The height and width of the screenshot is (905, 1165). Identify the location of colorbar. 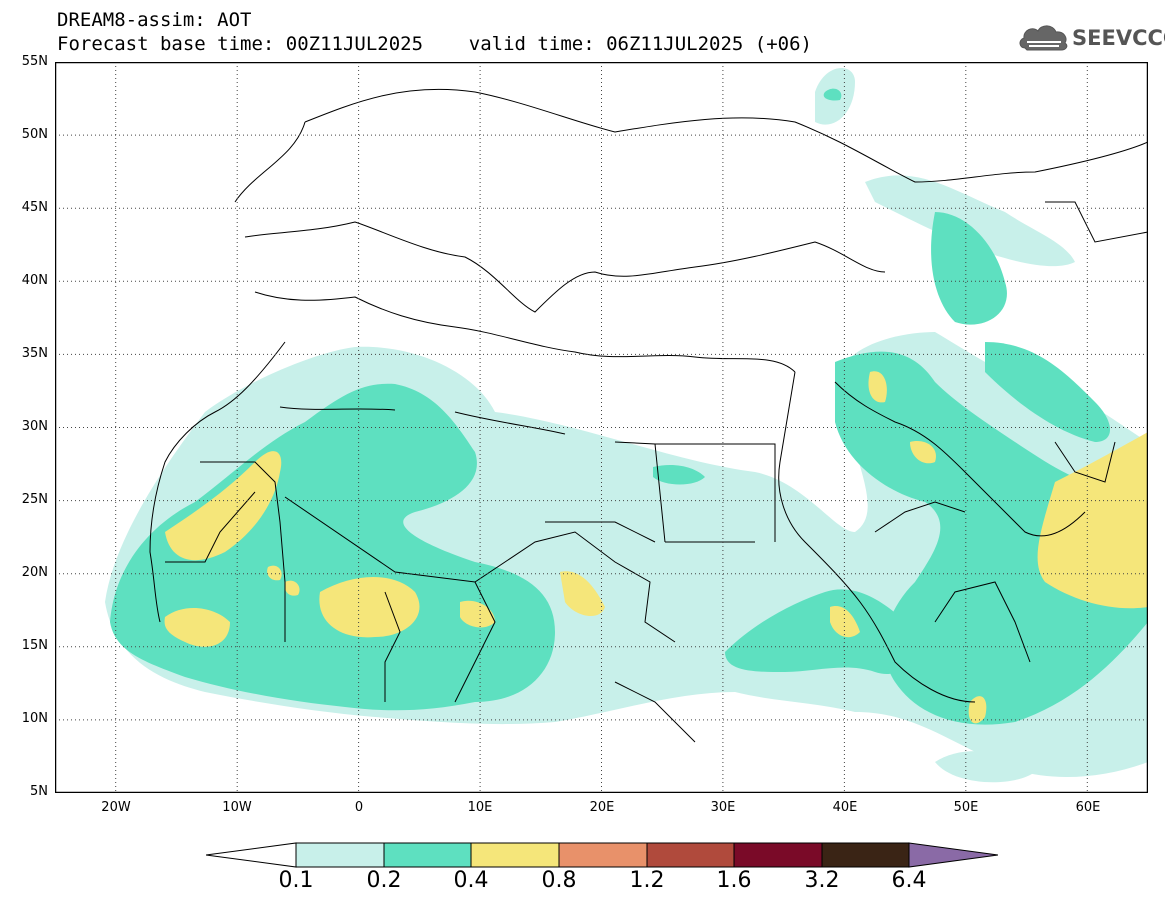
(602, 855).